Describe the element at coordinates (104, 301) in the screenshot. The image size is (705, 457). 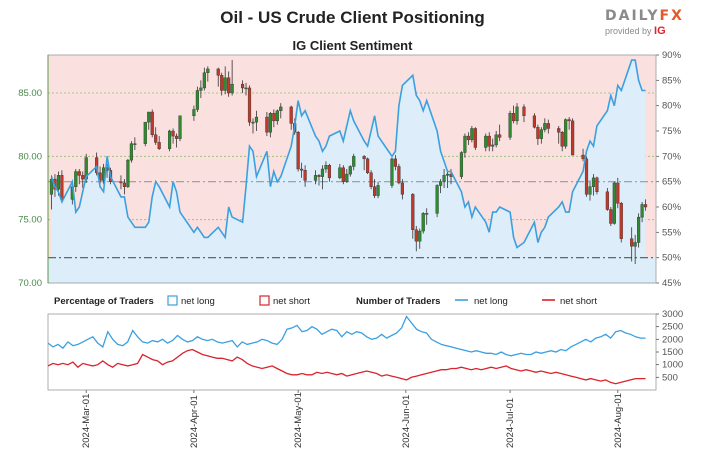
I see `legend-percentage-label: Percentage of Traders` at that location.